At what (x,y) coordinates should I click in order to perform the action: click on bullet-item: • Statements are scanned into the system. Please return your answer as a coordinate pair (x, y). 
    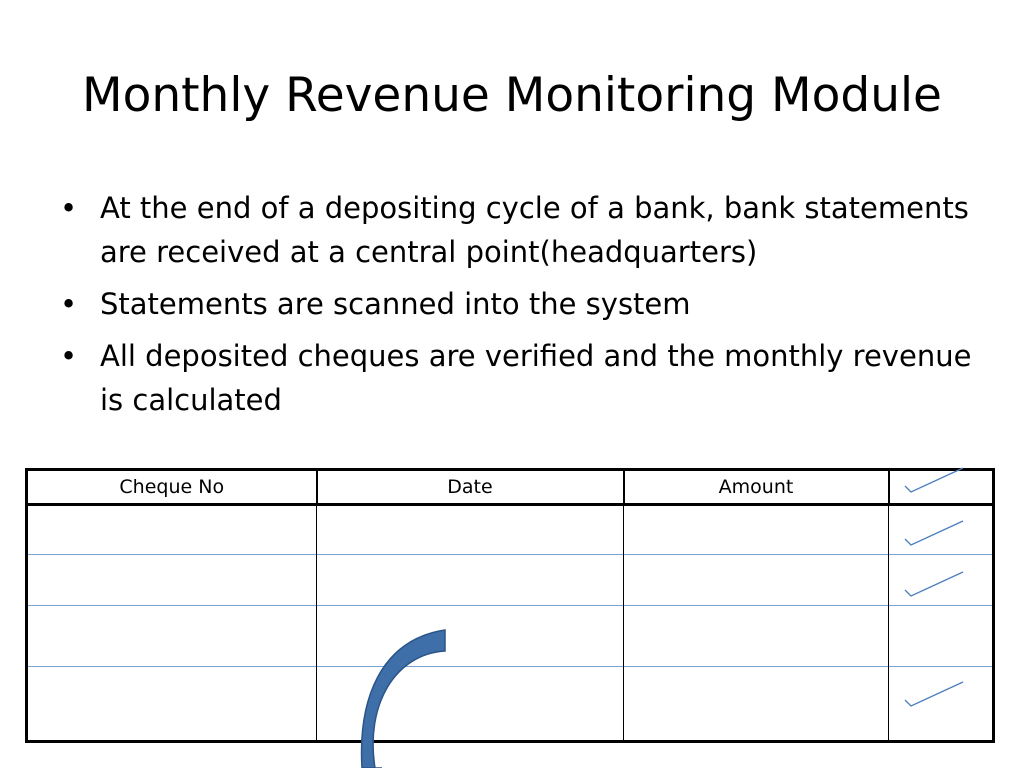
    Looking at the image, I should click on (520, 304).